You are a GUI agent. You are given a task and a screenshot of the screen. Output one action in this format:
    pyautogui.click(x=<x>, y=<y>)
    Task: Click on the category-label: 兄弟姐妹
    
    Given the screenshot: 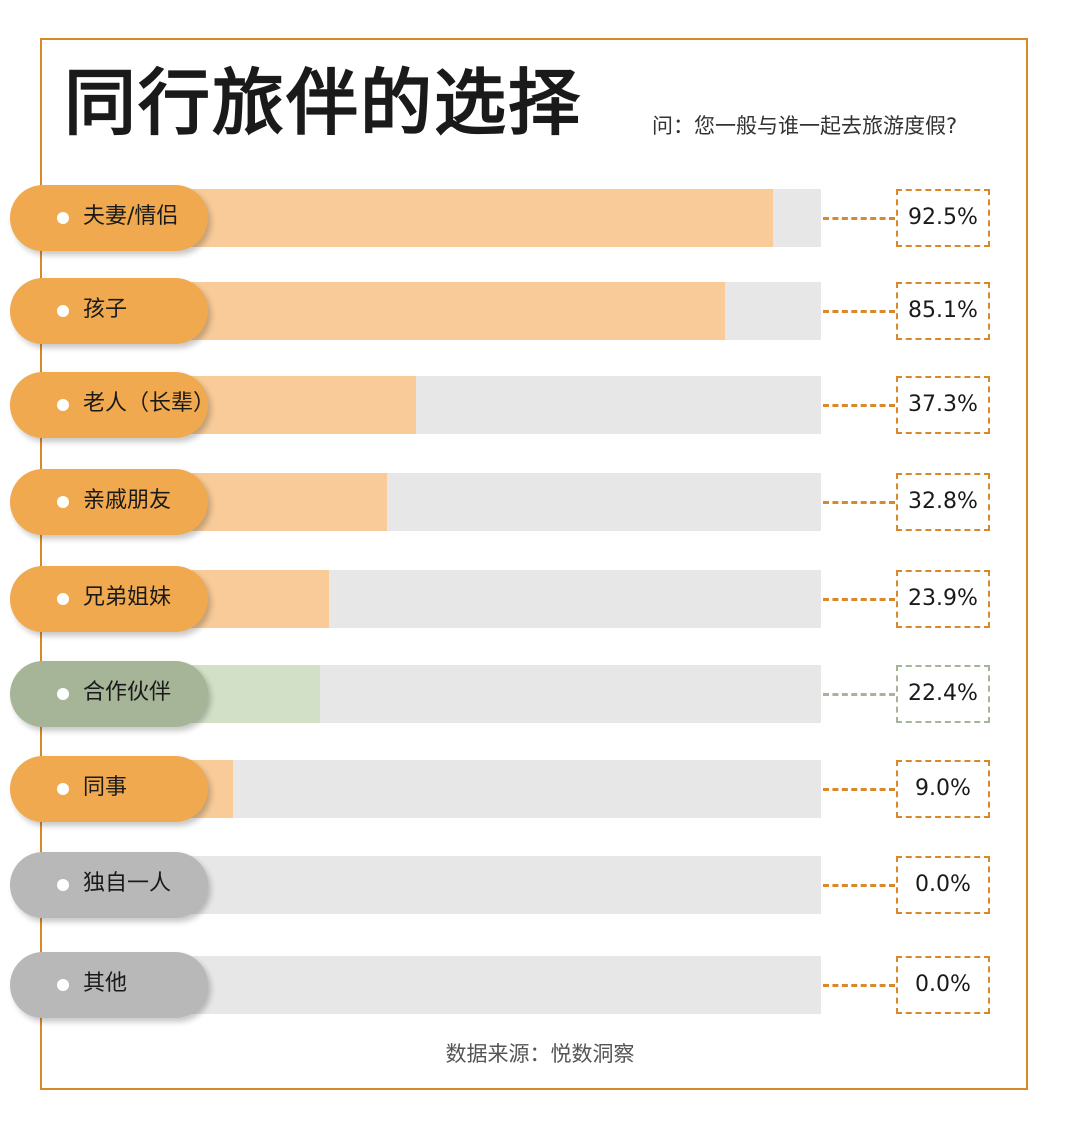 What is the action you would take?
    pyautogui.click(x=127, y=597)
    